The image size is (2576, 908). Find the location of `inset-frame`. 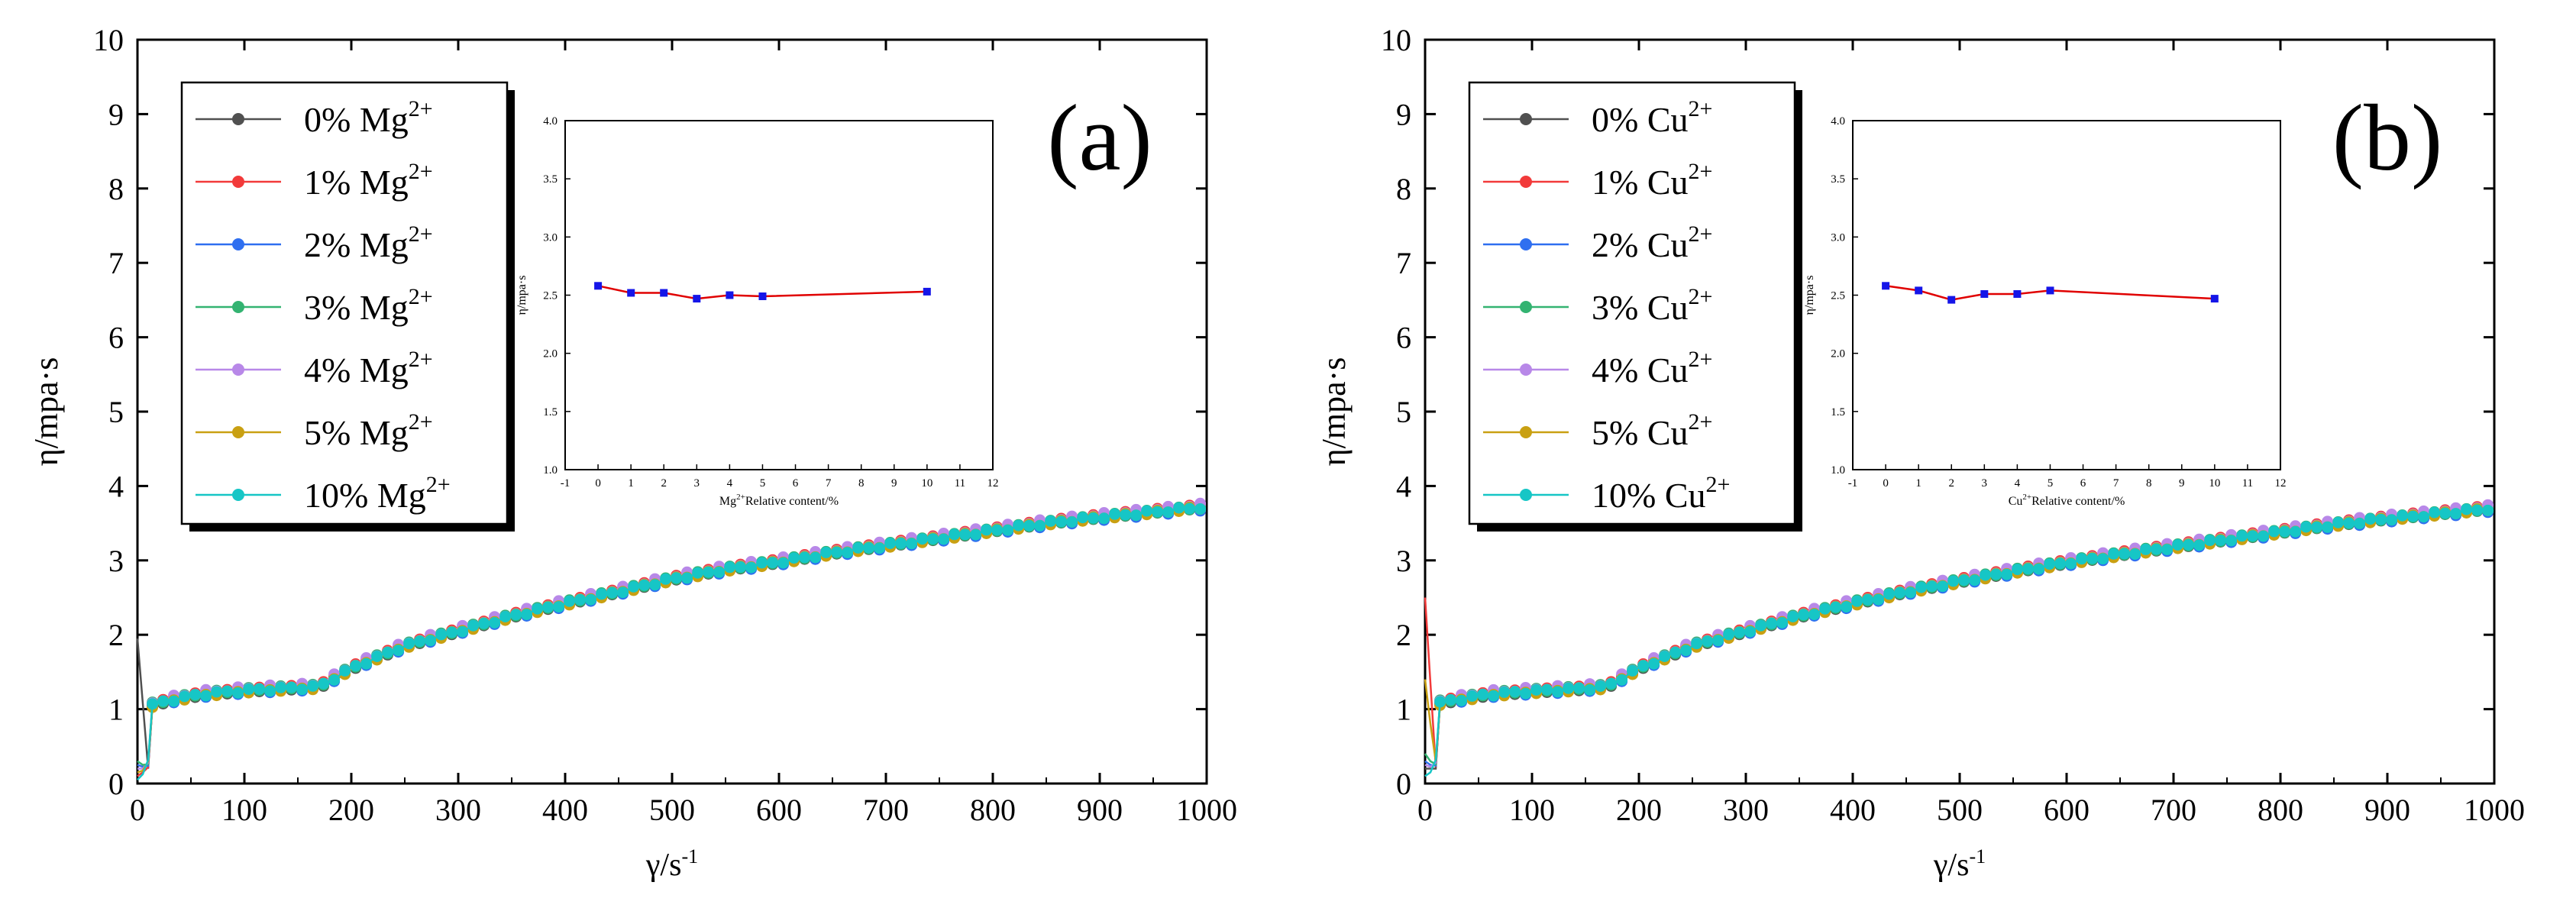

inset-frame is located at coordinates (2066, 295).